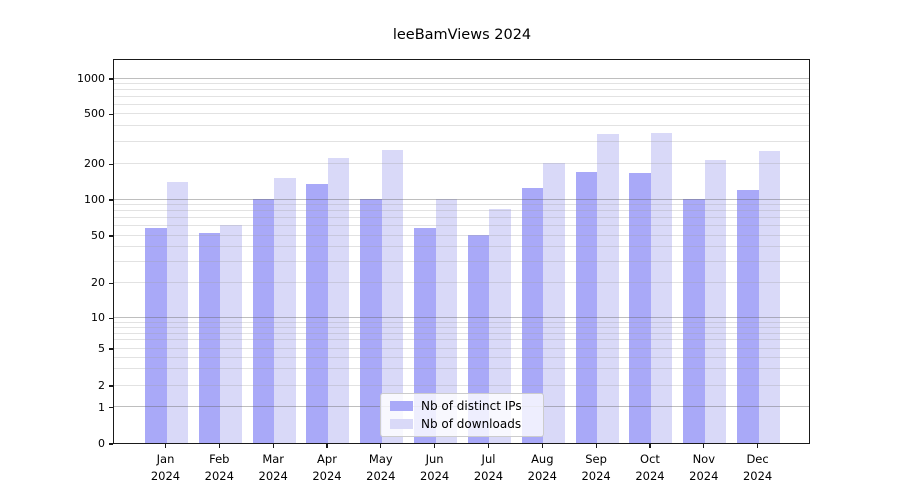  What do you see at coordinates (91, 78) in the screenshot?
I see `y-tick-label: 1000` at bounding box center [91, 78].